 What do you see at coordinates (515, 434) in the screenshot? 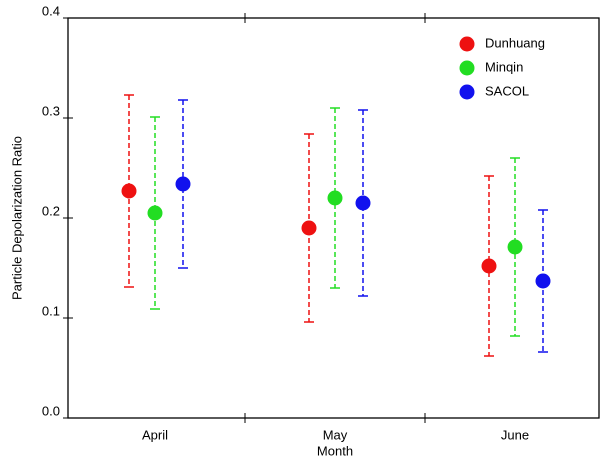
I see `x-tick-label: June` at bounding box center [515, 434].